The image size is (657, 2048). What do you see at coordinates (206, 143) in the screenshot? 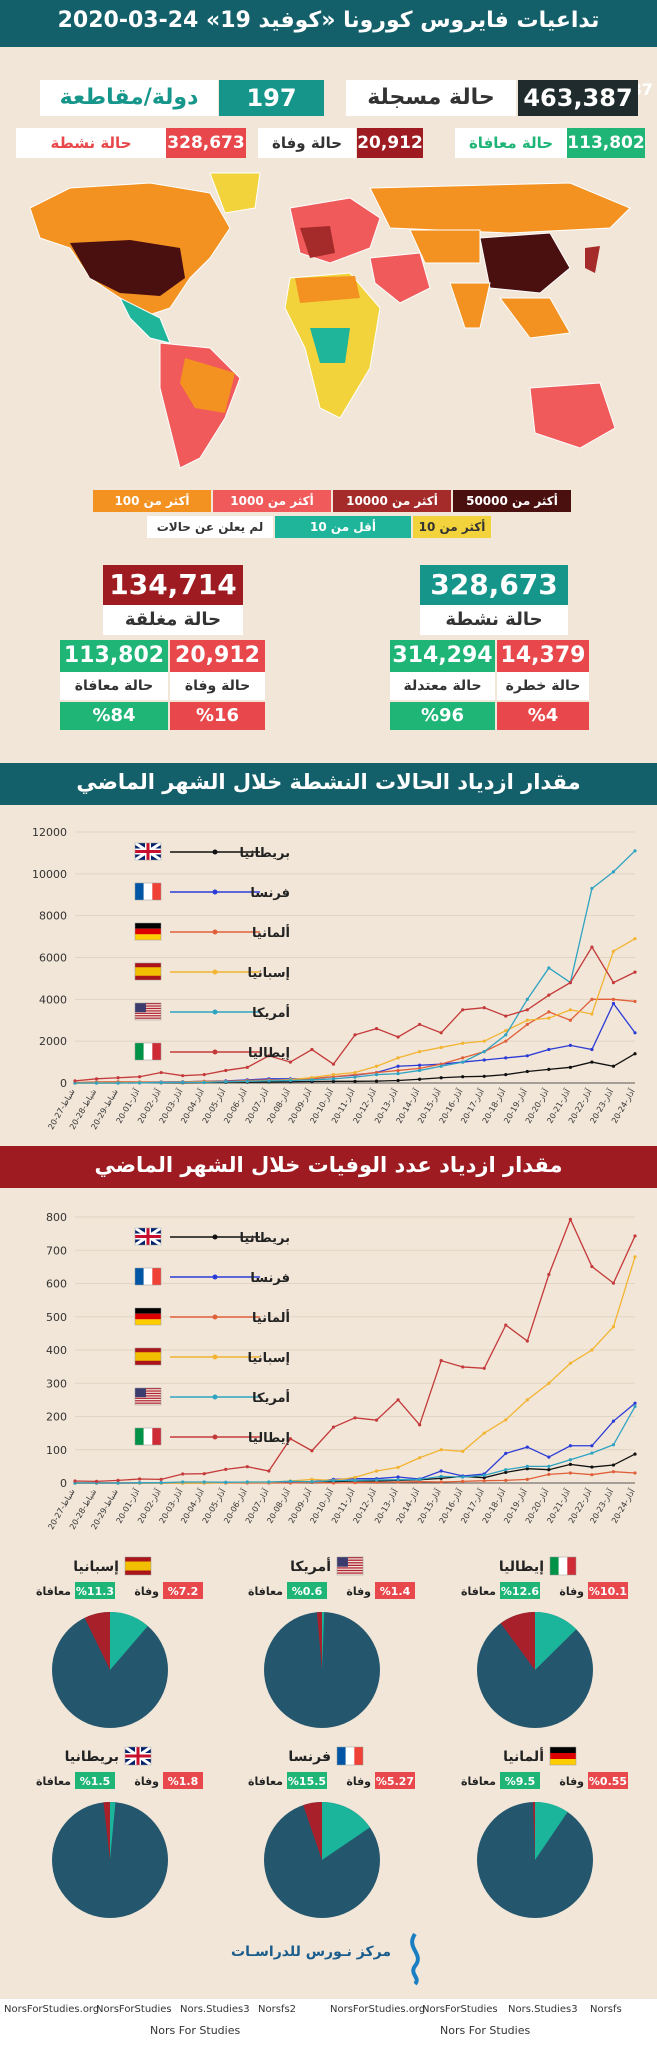
I see `active-value: 328,673` at bounding box center [206, 143].